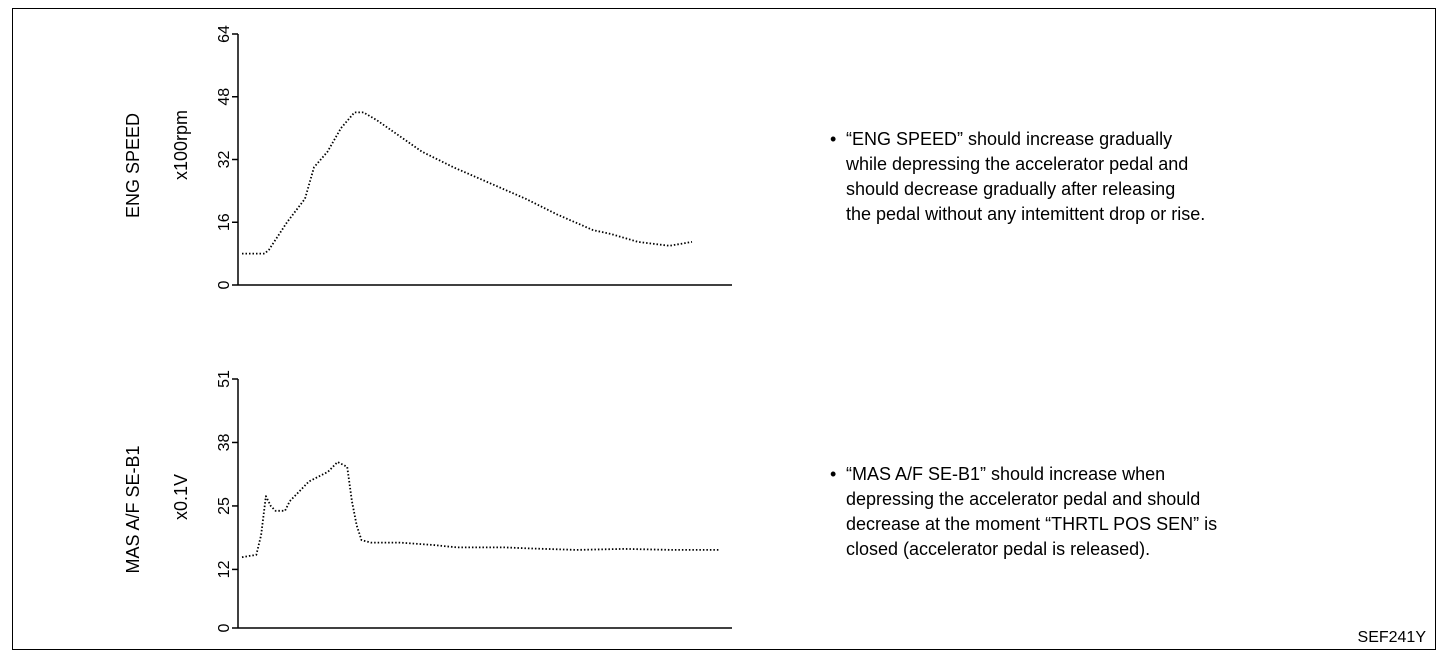 This screenshot has height=670, width=1456. Describe the element at coordinates (224, 97) in the screenshot. I see `y-tick-label: 48` at that location.